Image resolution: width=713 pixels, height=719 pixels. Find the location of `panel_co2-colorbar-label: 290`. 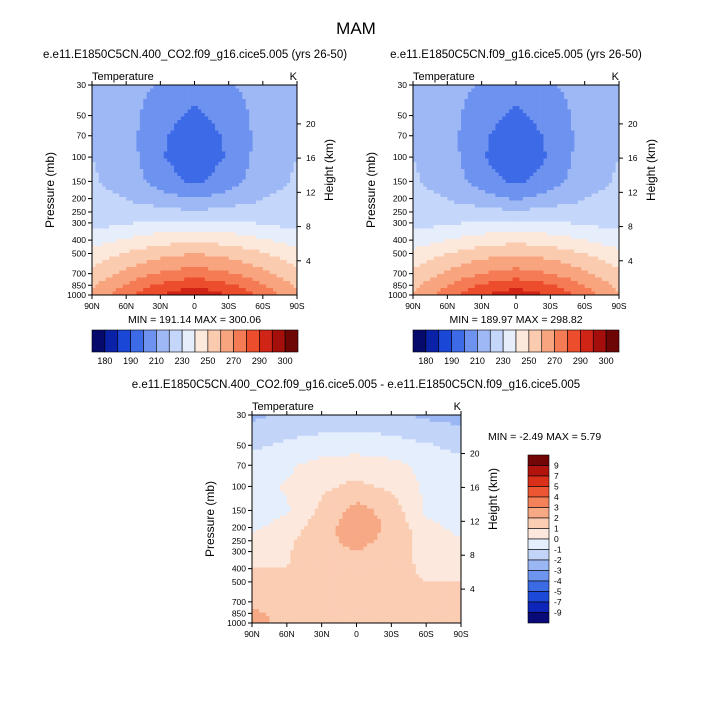

panel_co2-colorbar-label: 290 is located at coordinates (259, 361).